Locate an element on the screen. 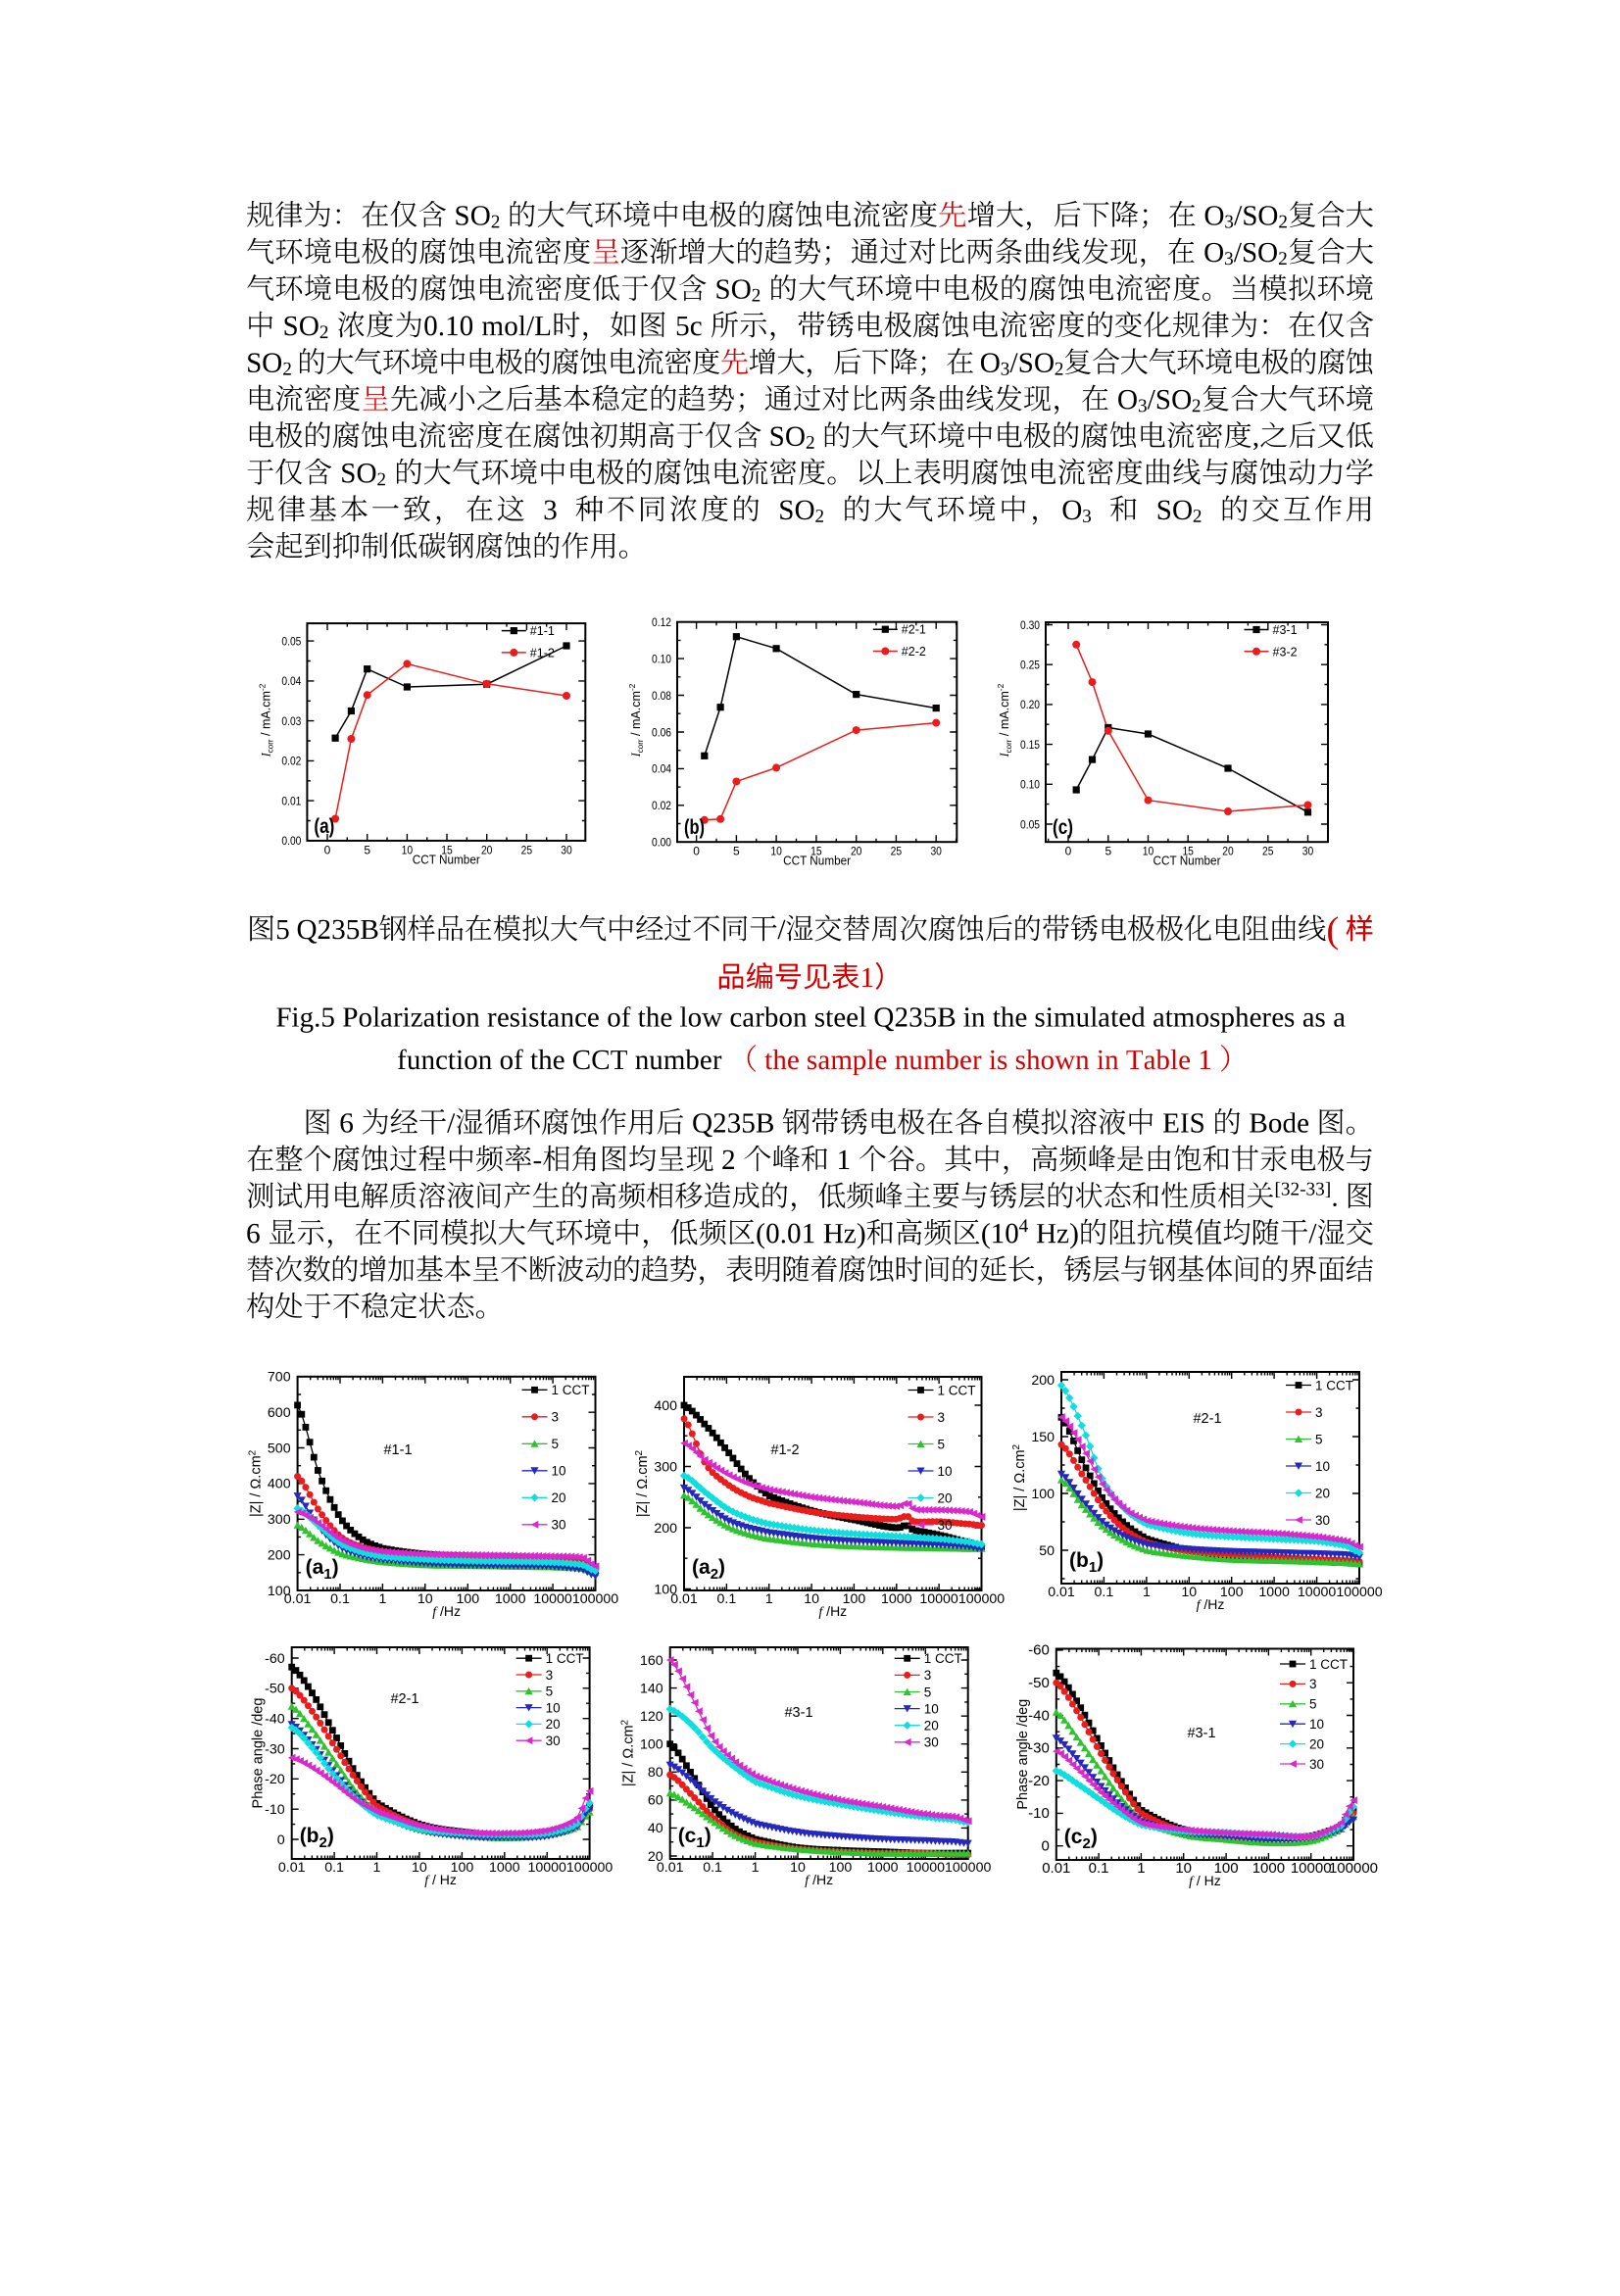 The height and width of the screenshot is (2296, 1620). svg-text: 0.1 is located at coordinates (712, 1868).